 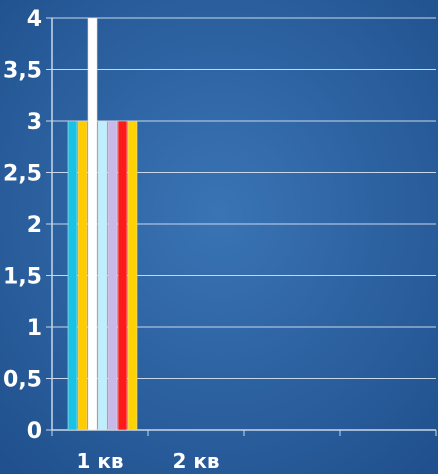 What do you see at coordinates (34, 19) in the screenshot?
I see `y-tick-label: 4` at bounding box center [34, 19].